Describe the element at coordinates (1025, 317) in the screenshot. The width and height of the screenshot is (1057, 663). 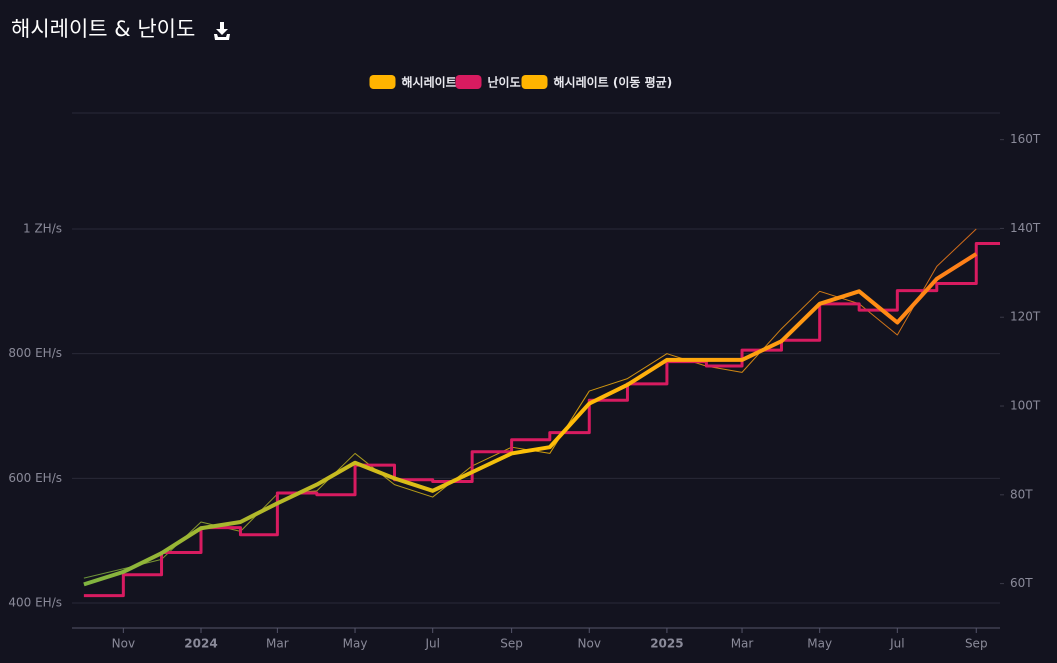
I see `y2-tick-label: 120T` at that location.